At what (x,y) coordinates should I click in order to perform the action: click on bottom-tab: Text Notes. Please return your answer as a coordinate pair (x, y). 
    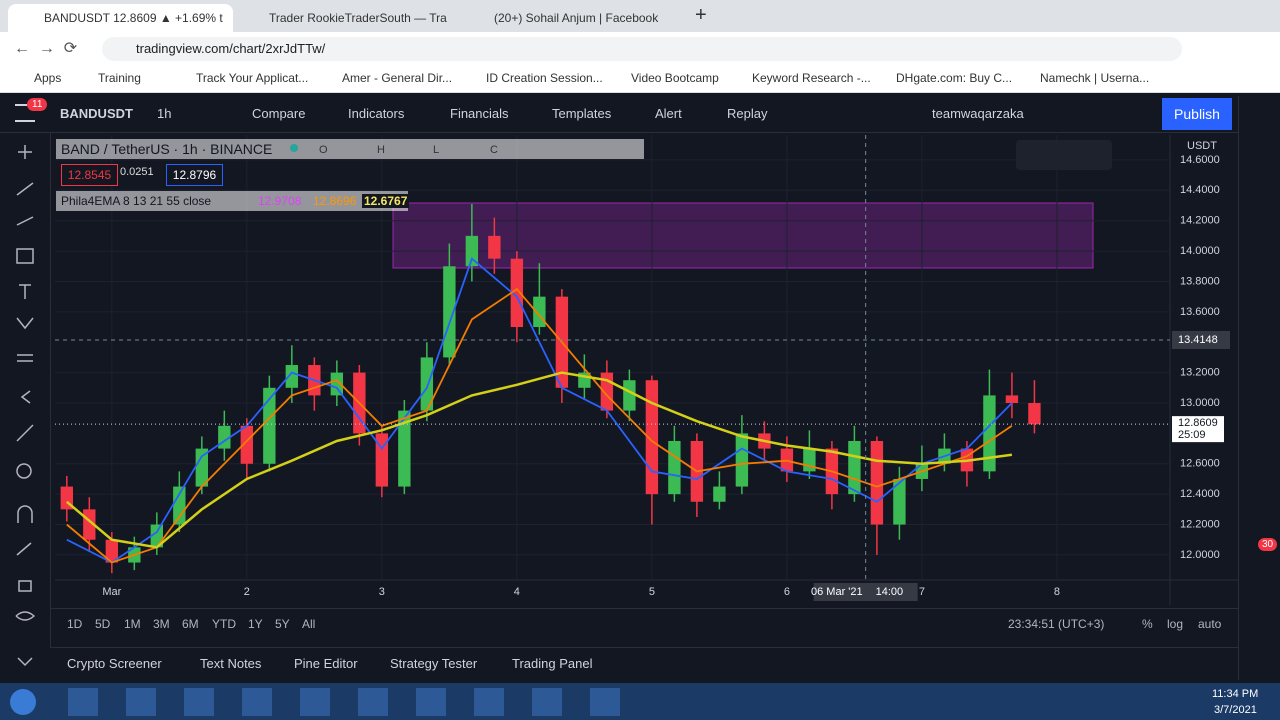
    Looking at the image, I should click on (231, 663).